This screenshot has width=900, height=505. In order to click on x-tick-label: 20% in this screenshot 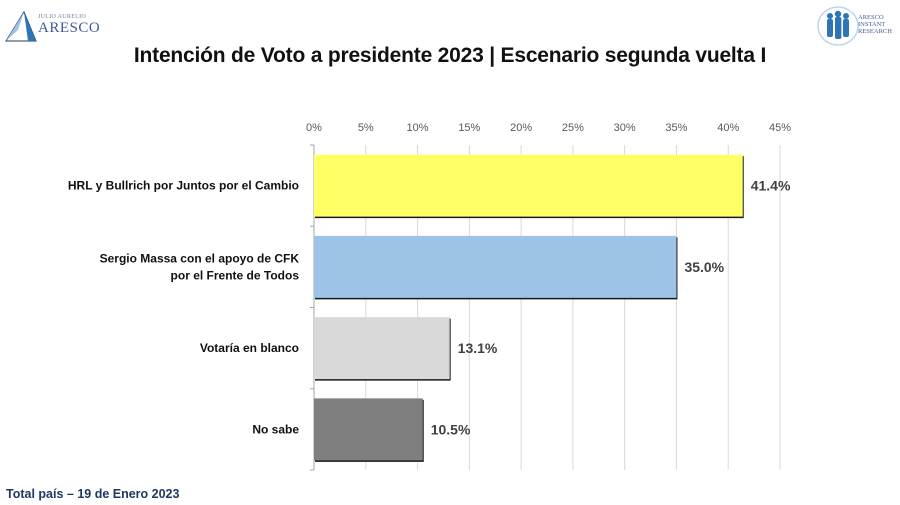, I will do `click(521, 128)`.